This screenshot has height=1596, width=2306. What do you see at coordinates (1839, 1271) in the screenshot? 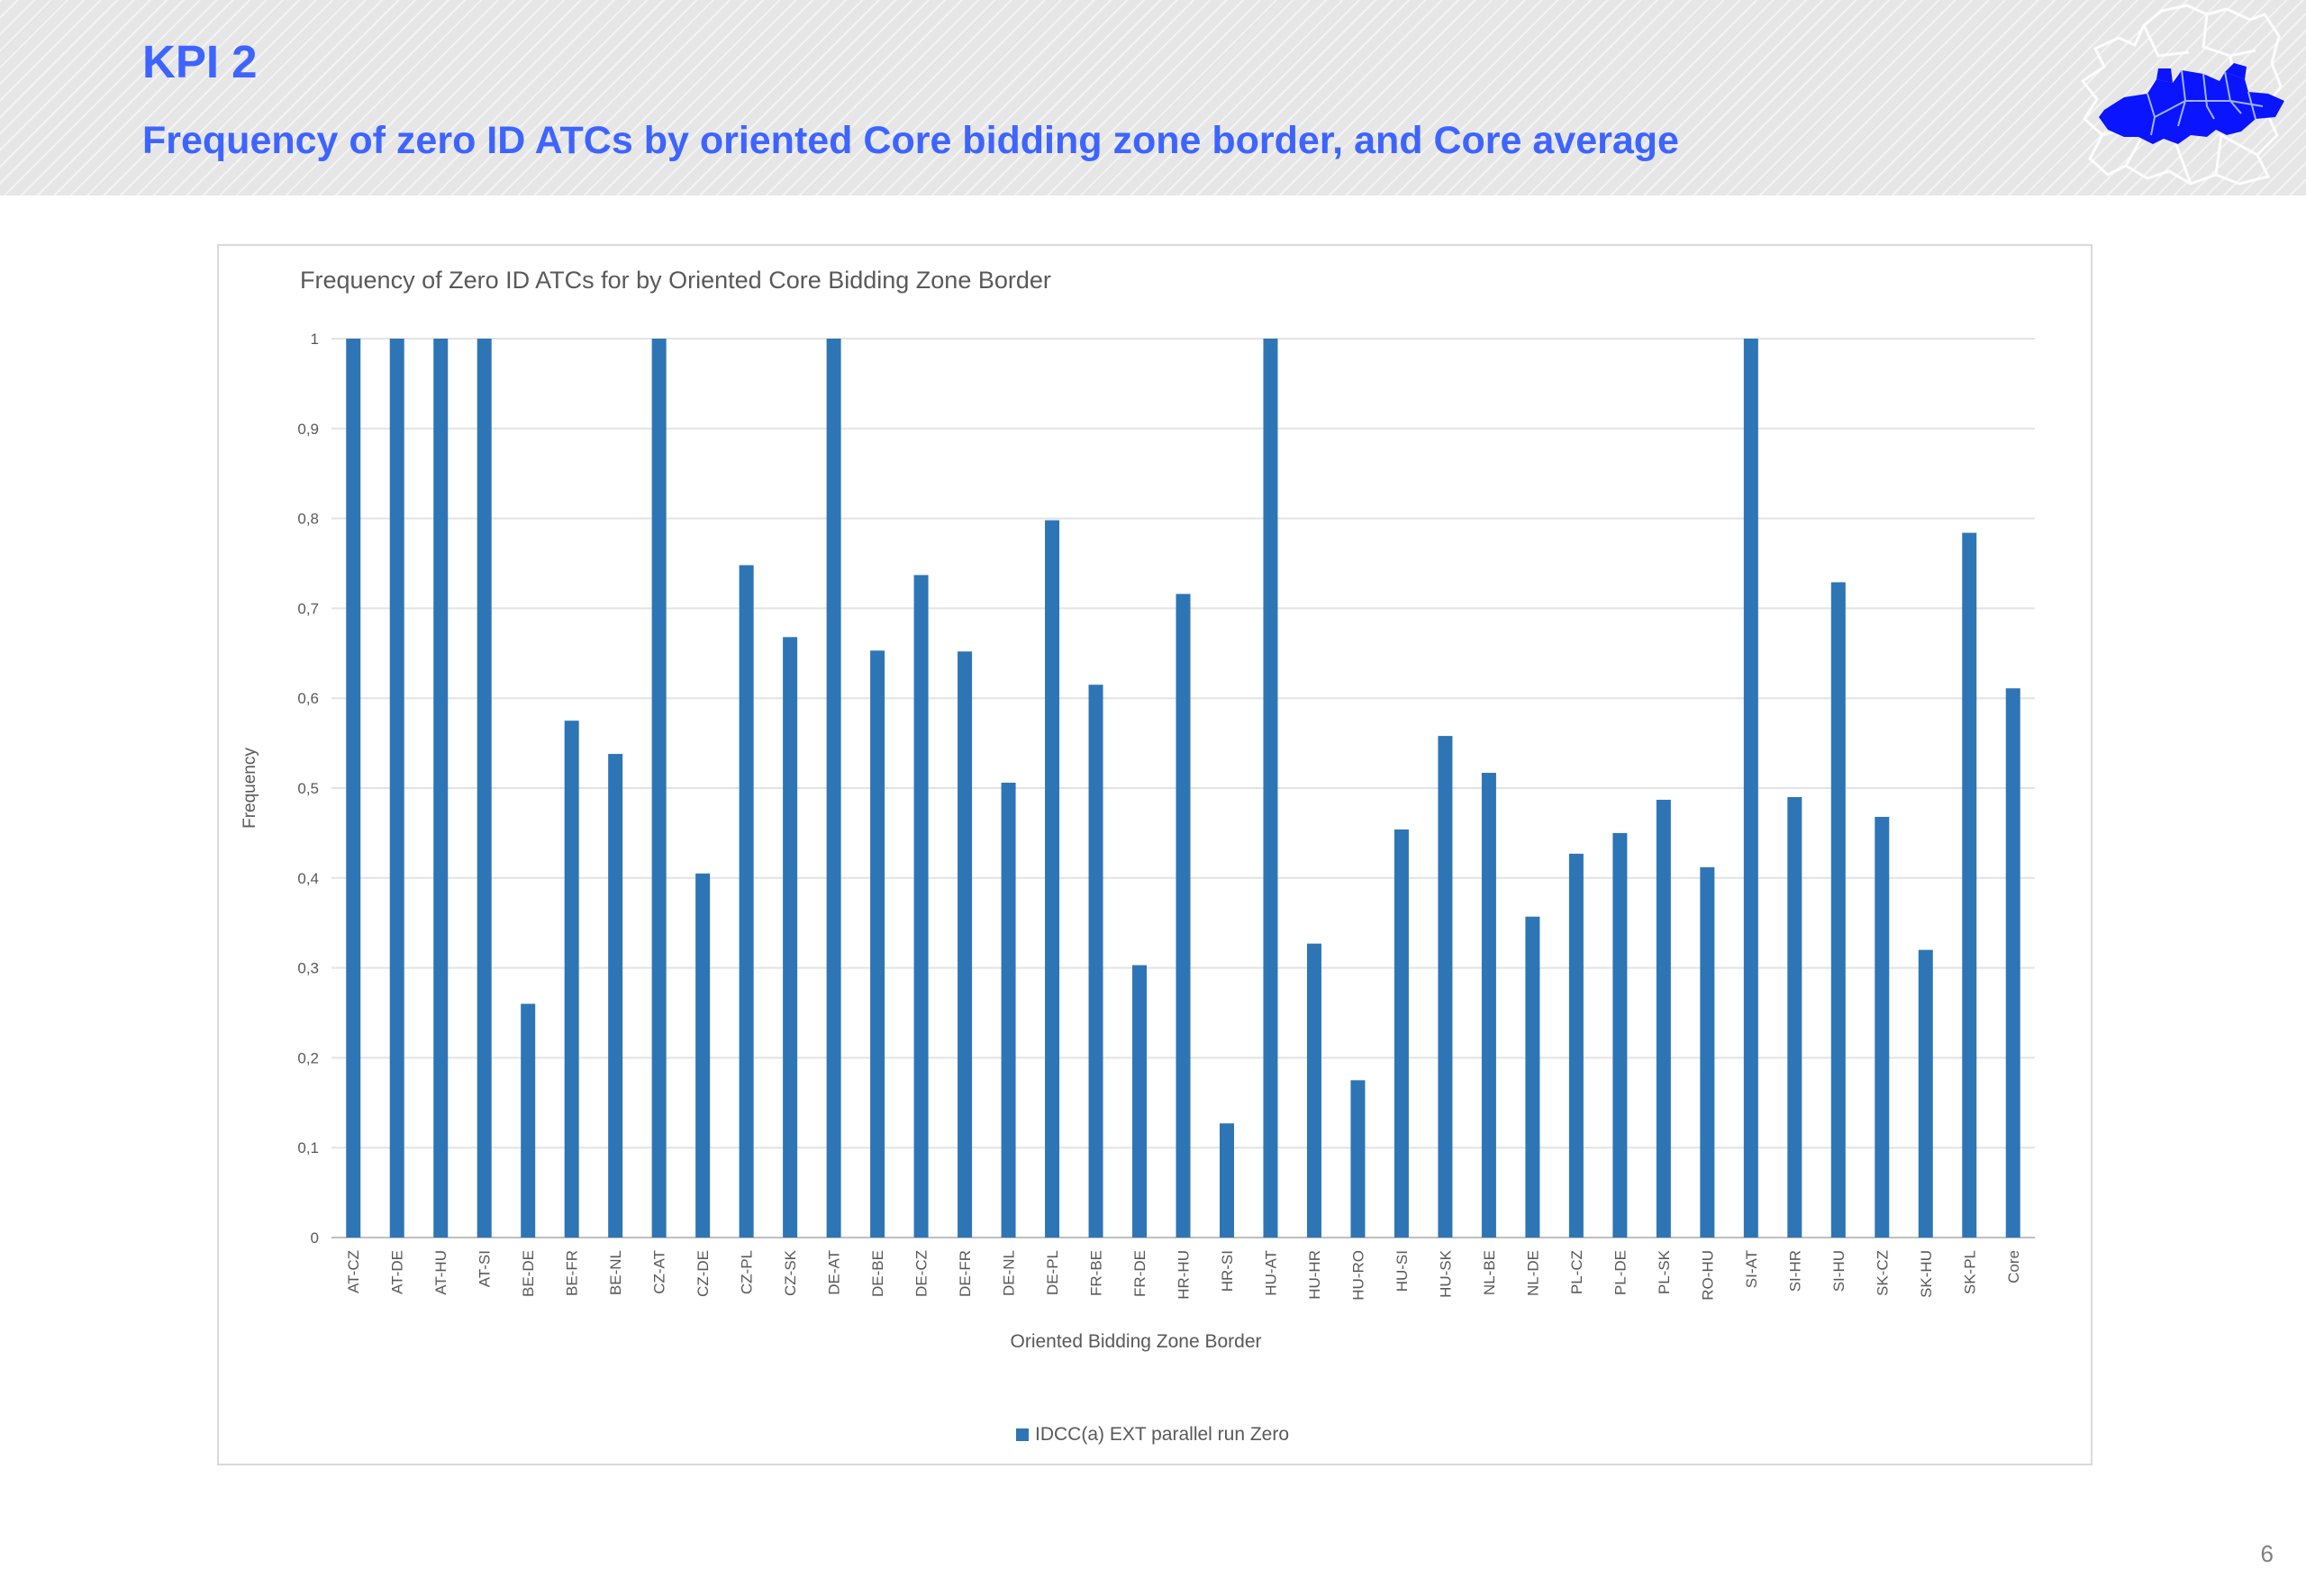
I see `x-tick-label: SI-HU` at bounding box center [1839, 1271].